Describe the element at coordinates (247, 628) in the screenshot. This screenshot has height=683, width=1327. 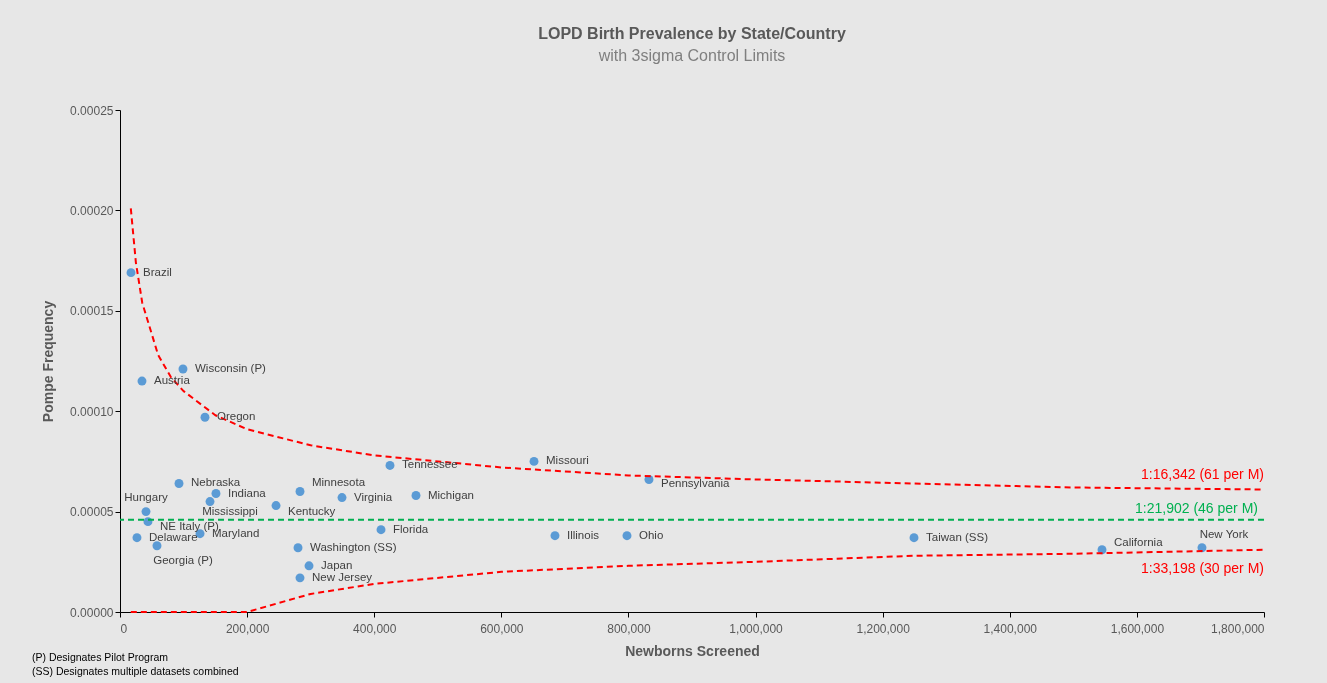
I see `x-tick-label: 200,000` at that location.